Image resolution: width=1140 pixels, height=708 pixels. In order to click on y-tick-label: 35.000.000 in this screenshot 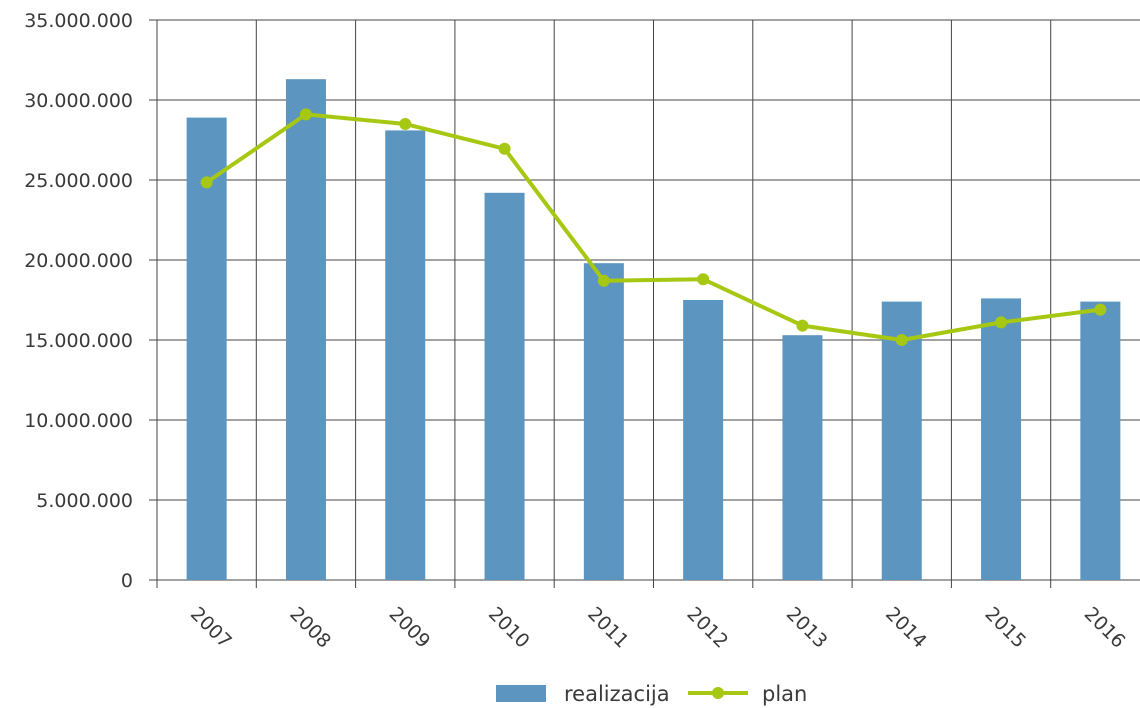, I will do `click(78, 21)`.